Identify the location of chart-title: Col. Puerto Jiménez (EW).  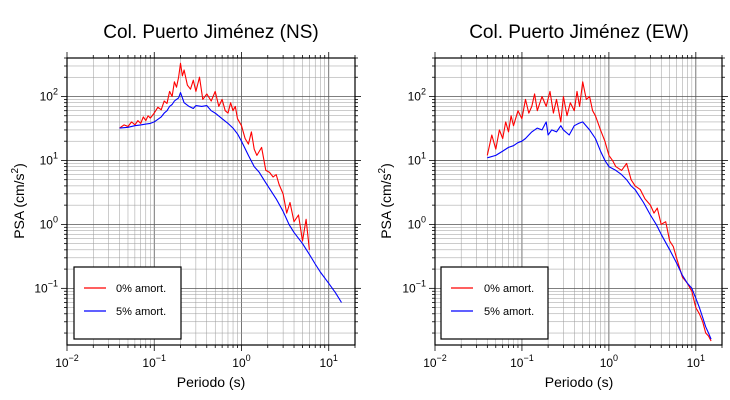
(579, 32).